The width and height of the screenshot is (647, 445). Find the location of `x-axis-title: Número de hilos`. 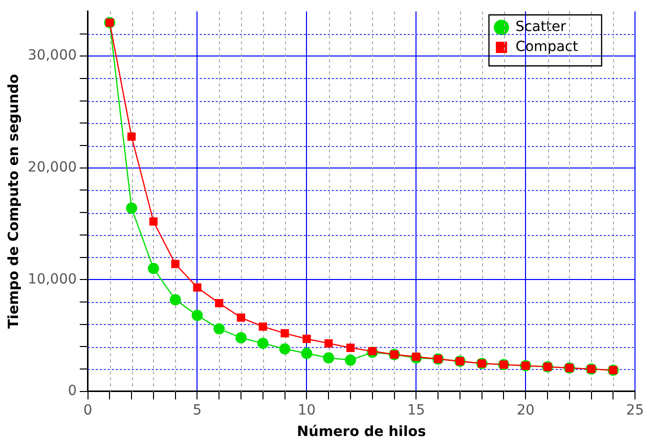

x-axis-title: Número de hilos is located at coordinates (361, 432).